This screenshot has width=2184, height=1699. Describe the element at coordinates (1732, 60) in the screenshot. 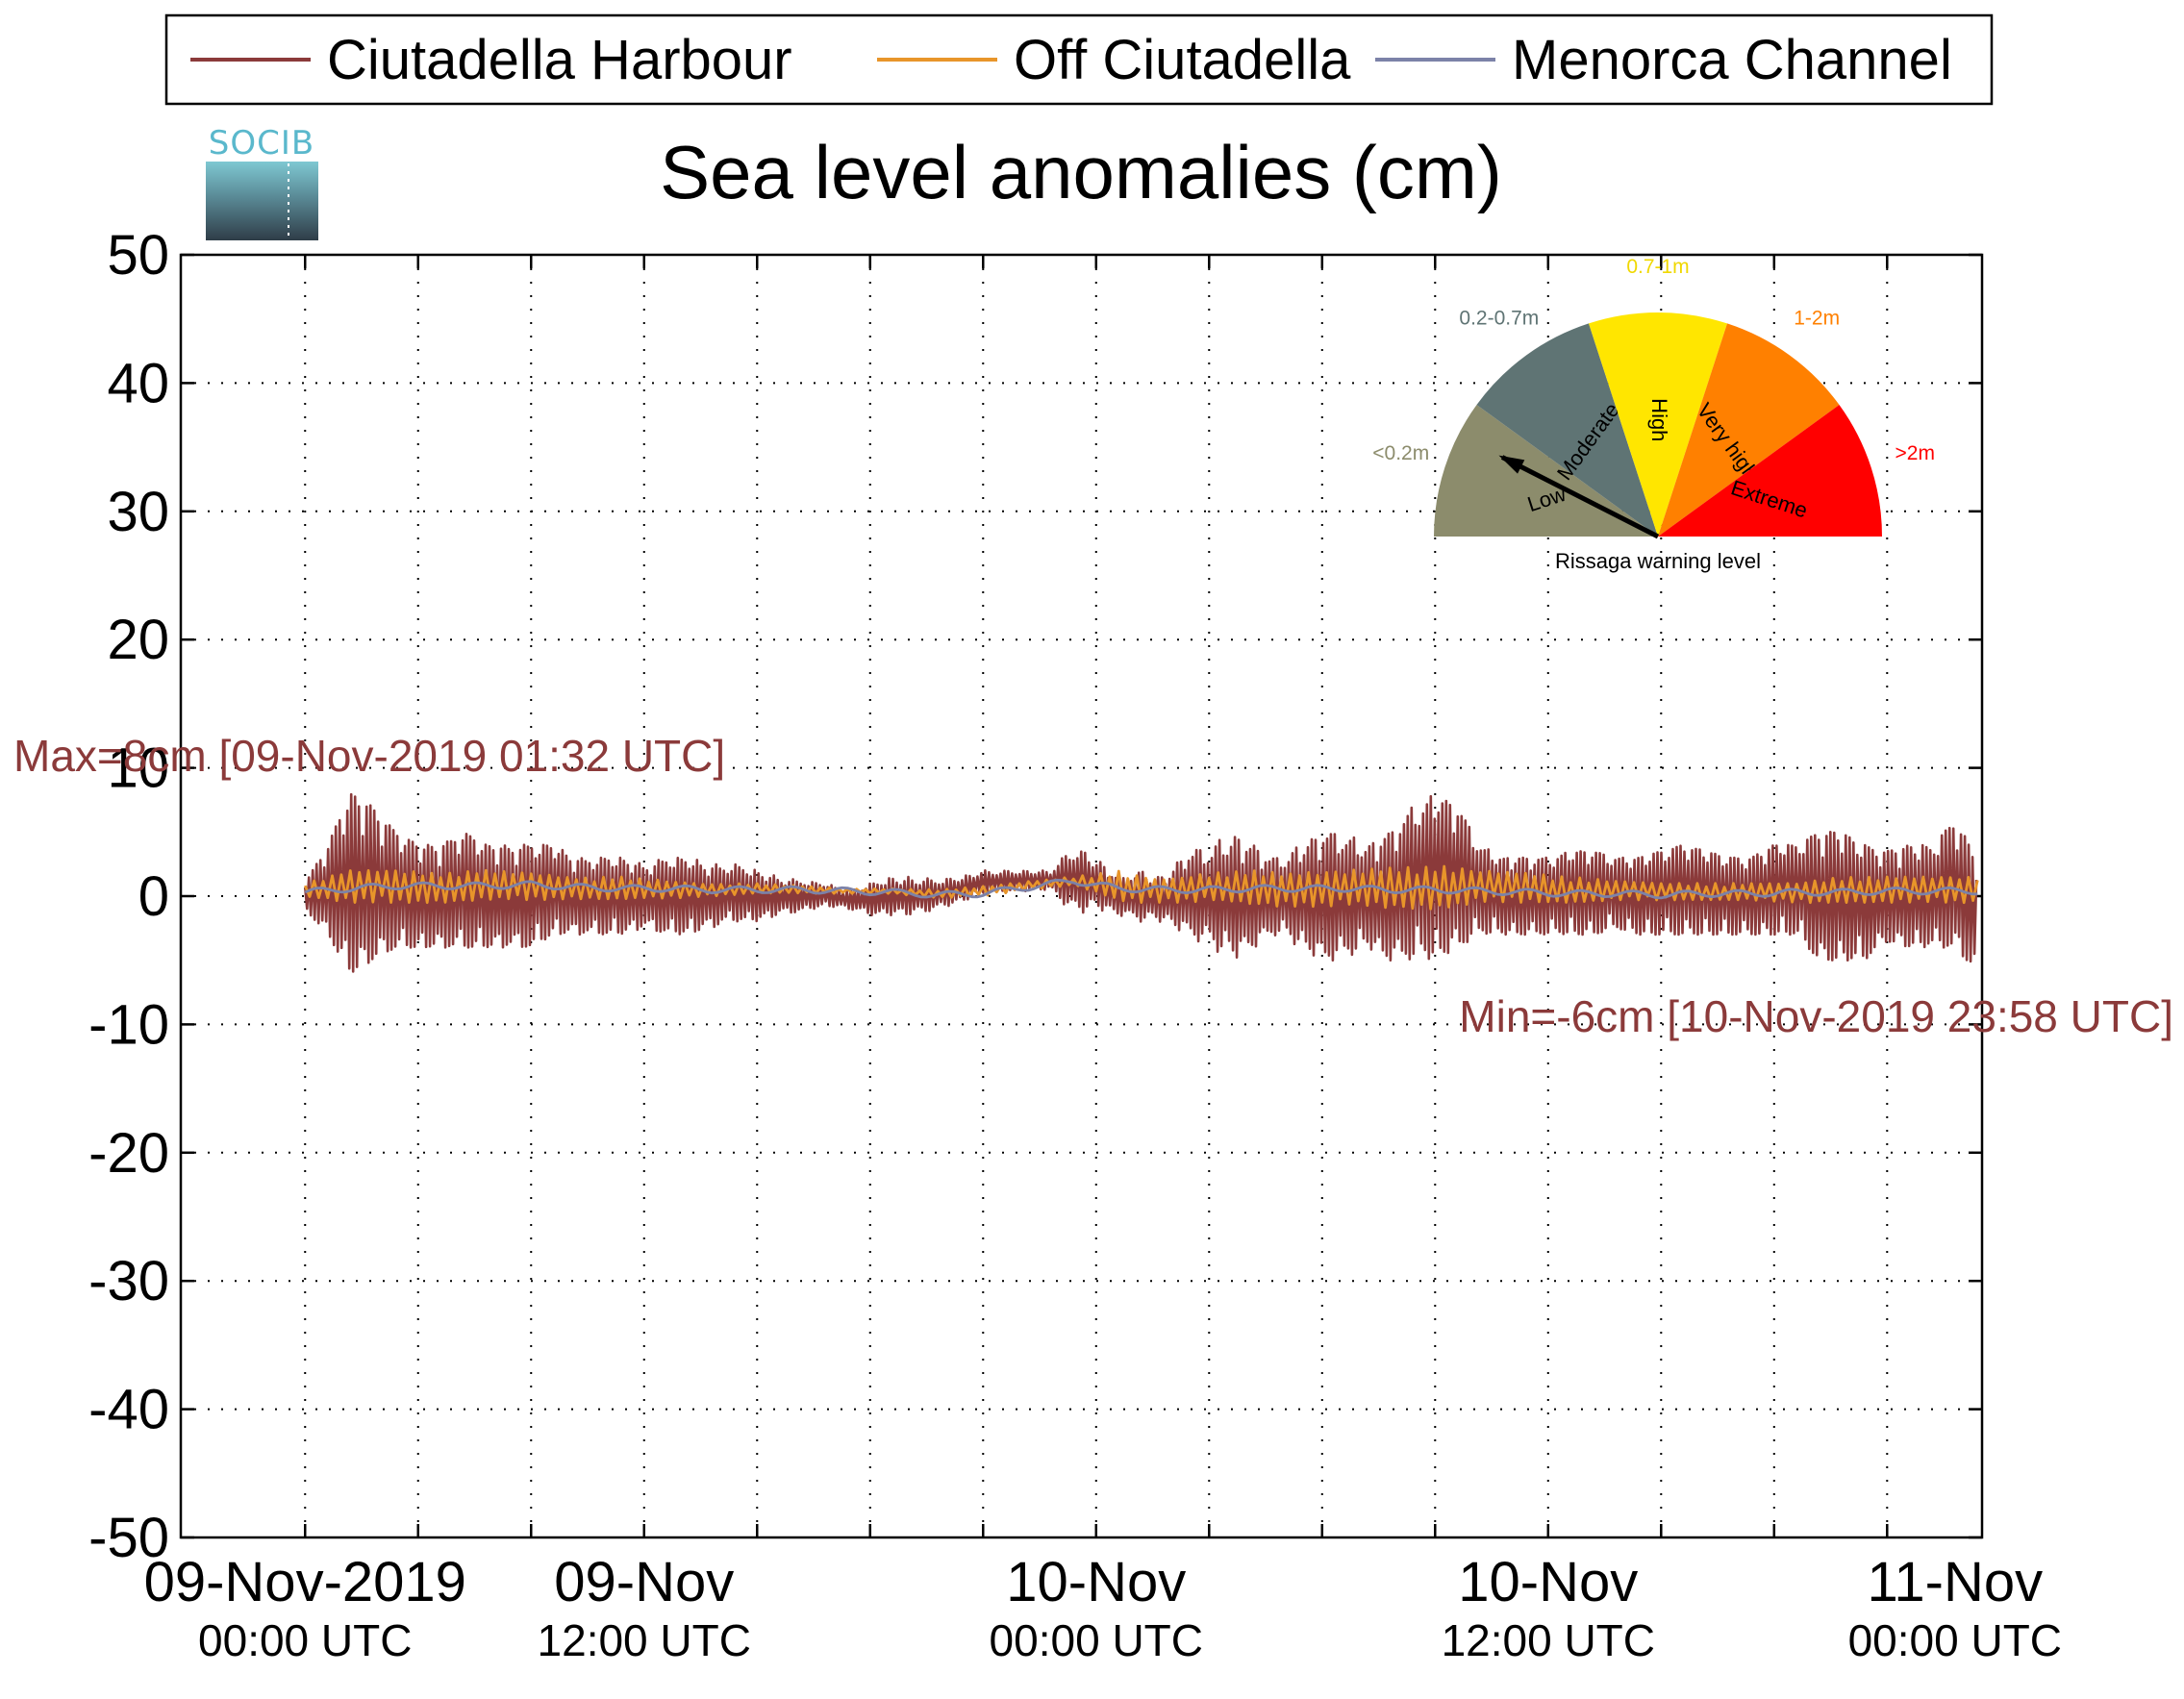

I see `legend-label: Menorca Channel` at that location.